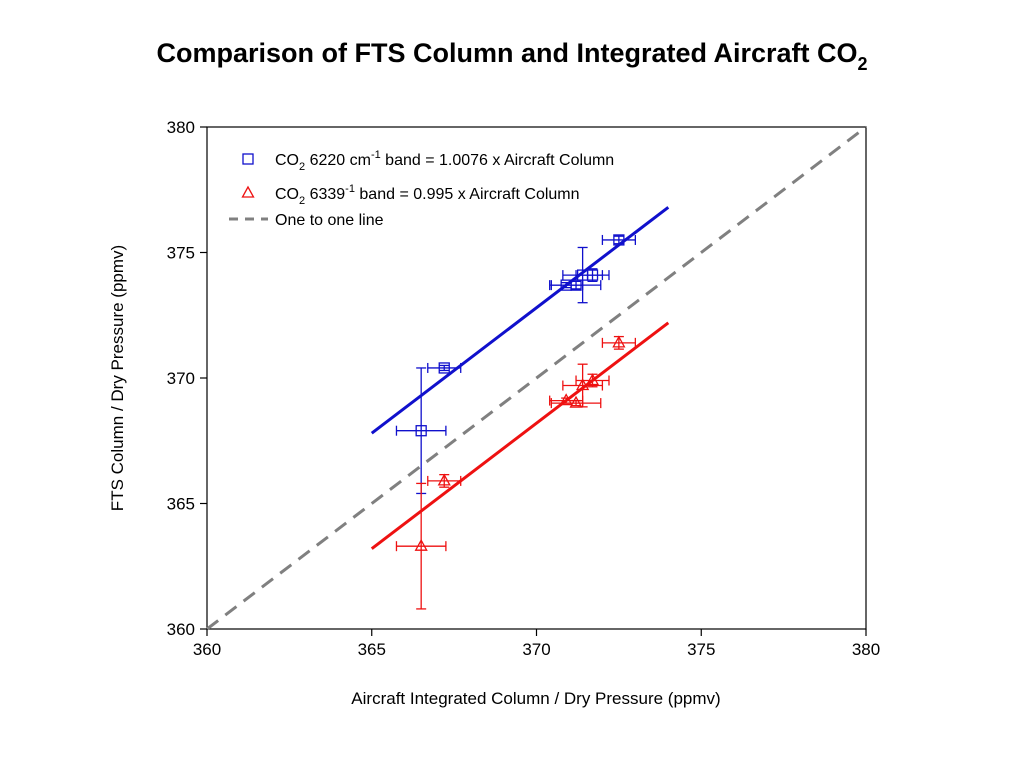 This screenshot has width=1024, height=768. I want to click on legend-label-co2-6220-part: band = 1.0076 x Aircraft Column, so click(497, 160).